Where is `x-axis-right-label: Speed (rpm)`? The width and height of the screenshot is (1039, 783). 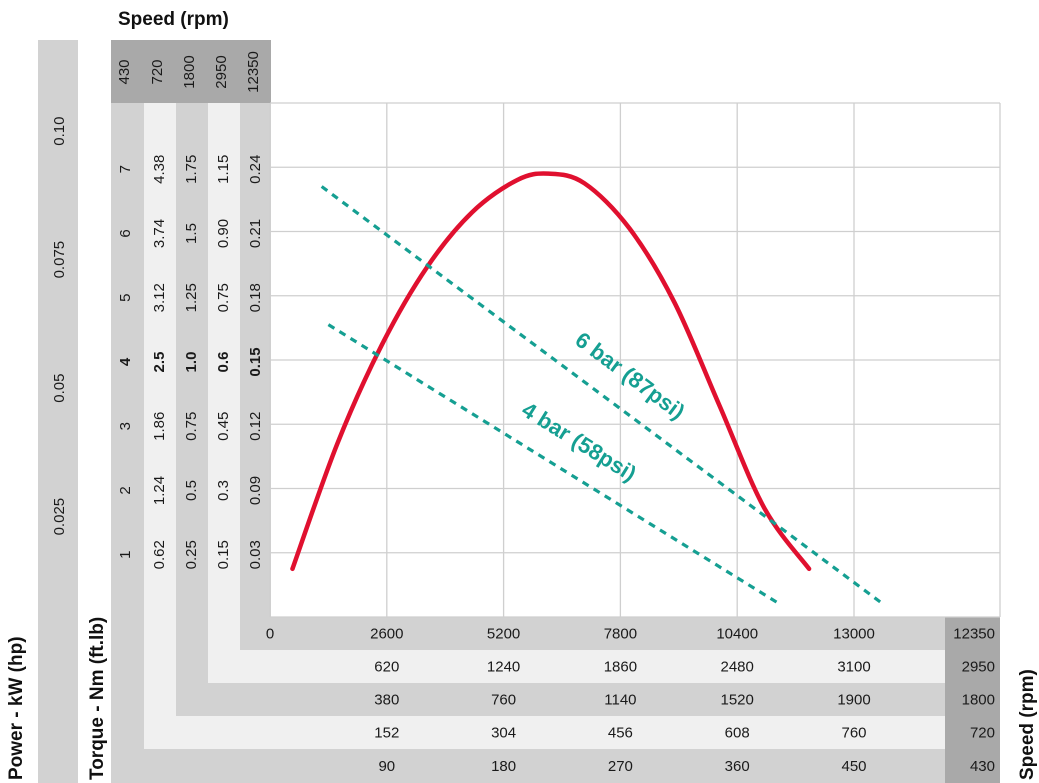 x-axis-right-label: Speed (rpm) is located at coordinates (1027, 724).